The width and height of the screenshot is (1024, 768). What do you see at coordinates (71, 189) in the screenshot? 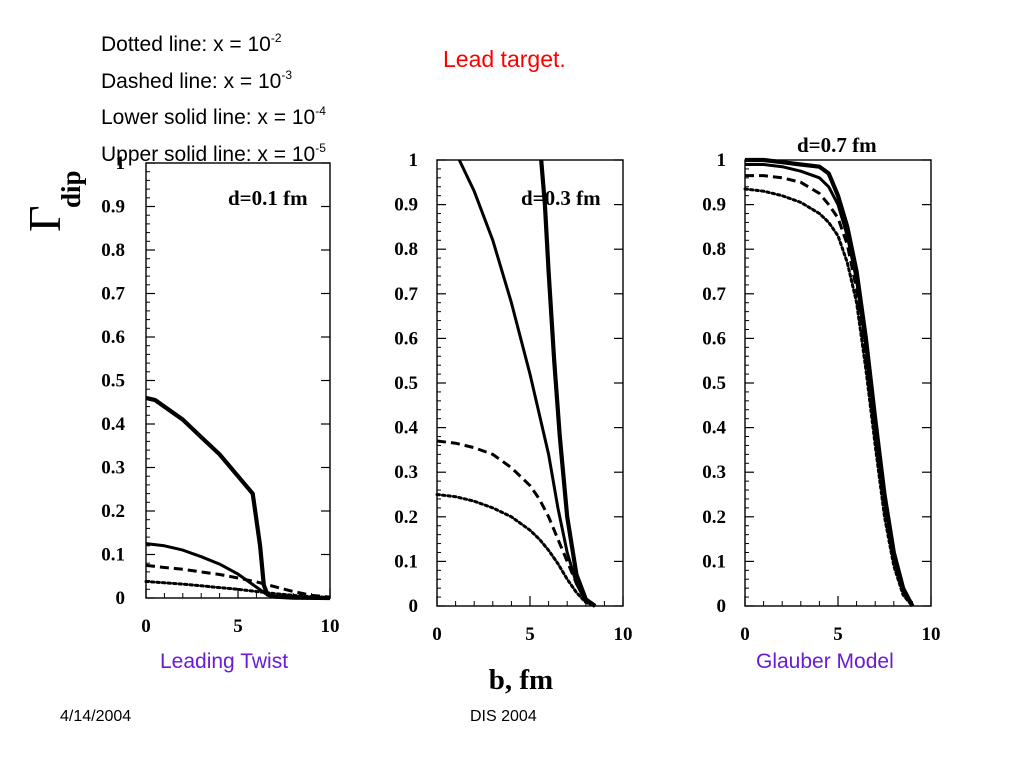
I see `y-axis-label-subscript: dip` at bounding box center [71, 189].